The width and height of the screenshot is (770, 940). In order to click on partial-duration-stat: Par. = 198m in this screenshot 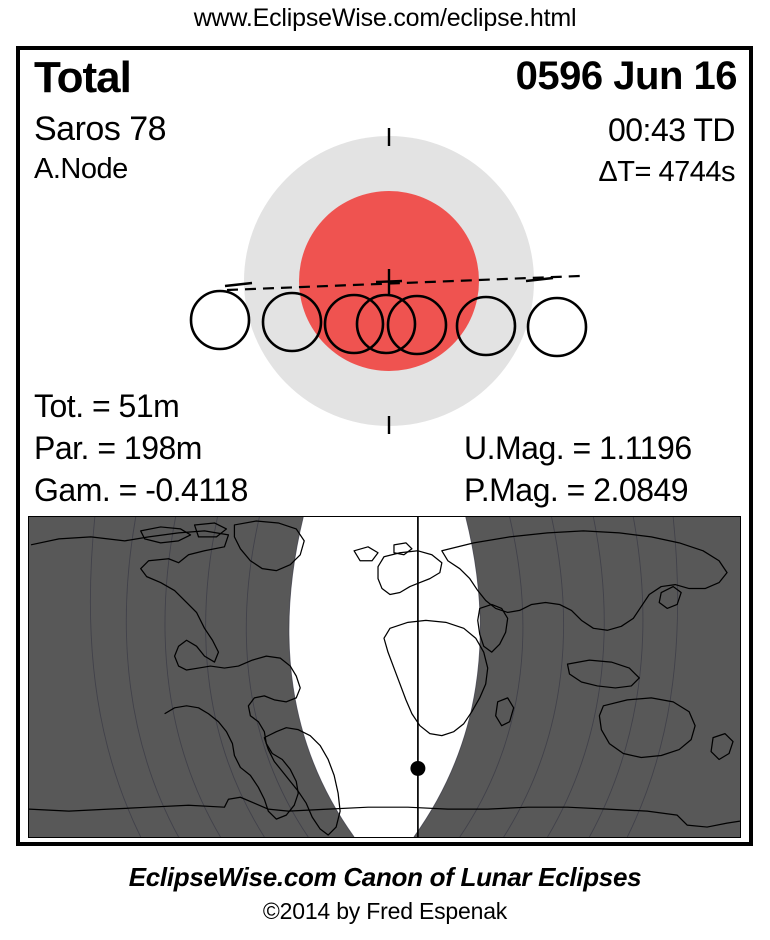, I will do `click(118, 448)`.